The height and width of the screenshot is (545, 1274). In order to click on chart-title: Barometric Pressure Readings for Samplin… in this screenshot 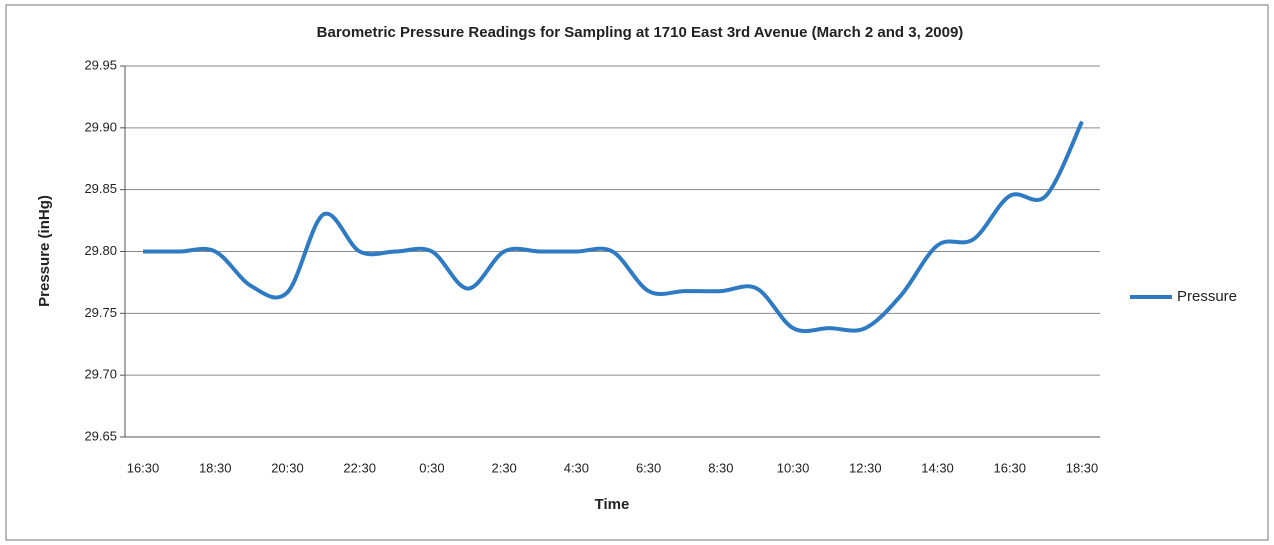, I will do `click(640, 32)`.